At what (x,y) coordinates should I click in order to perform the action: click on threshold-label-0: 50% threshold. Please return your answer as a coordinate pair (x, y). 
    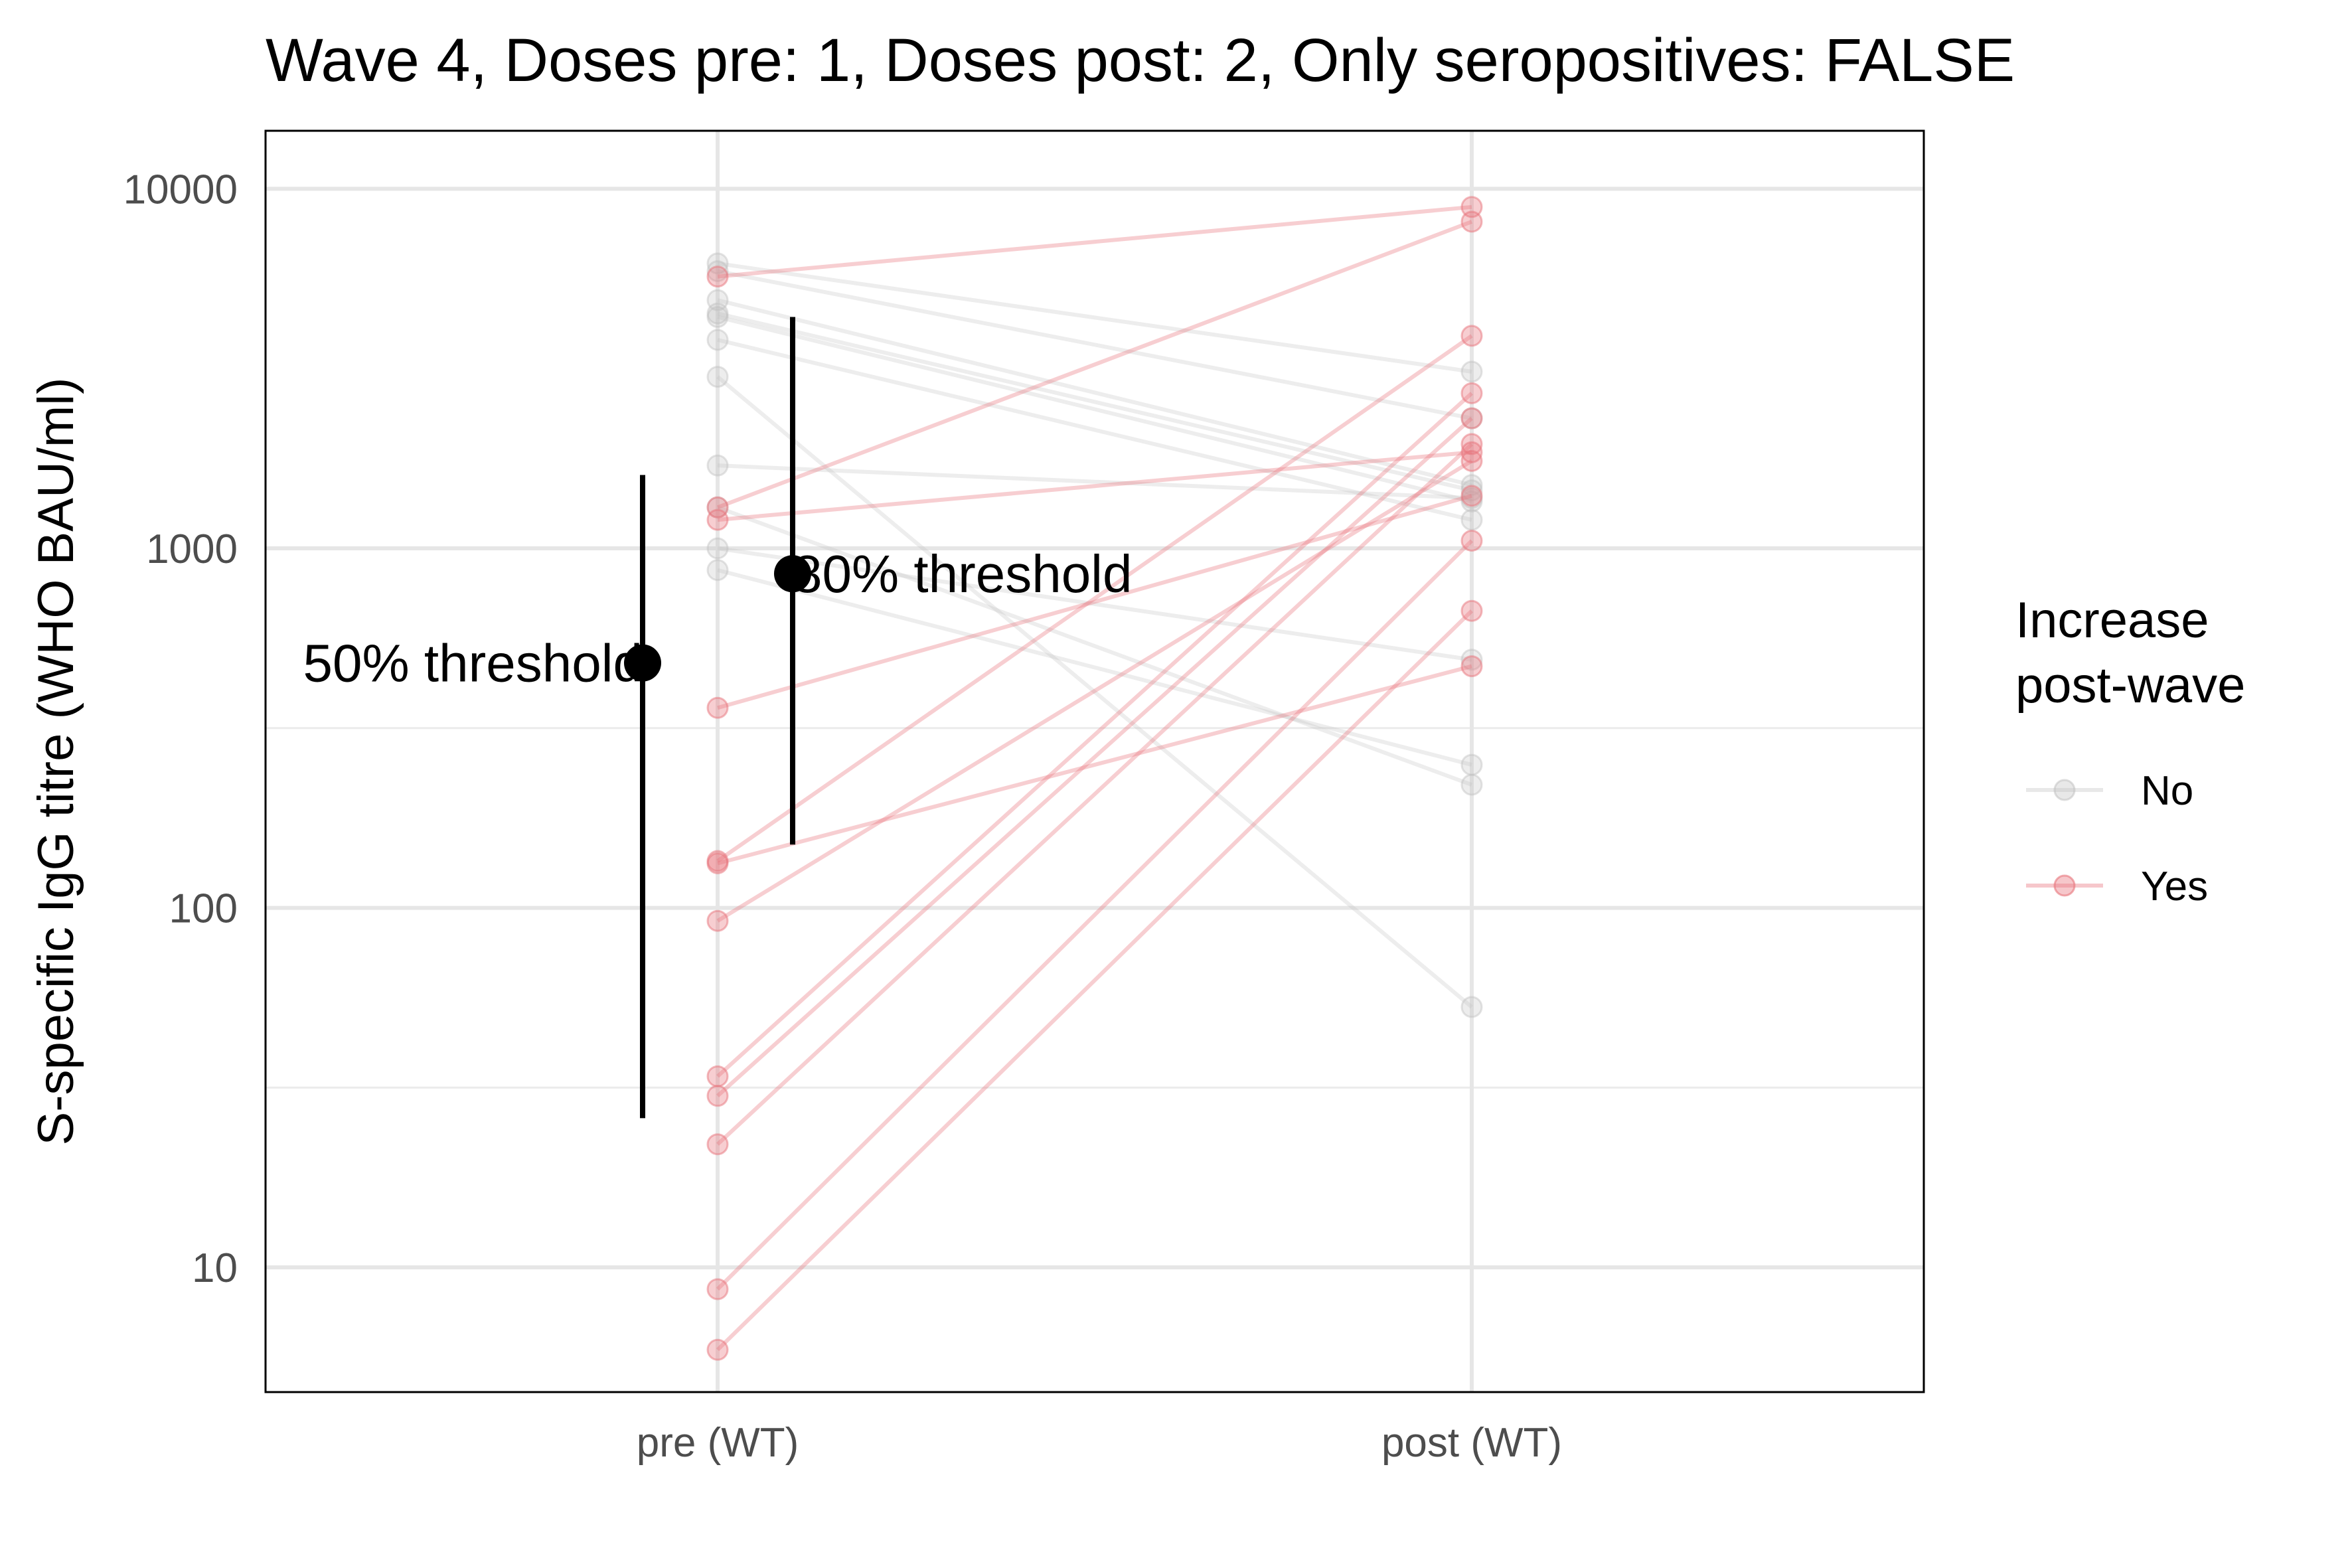
    Looking at the image, I should click on (473, 663).